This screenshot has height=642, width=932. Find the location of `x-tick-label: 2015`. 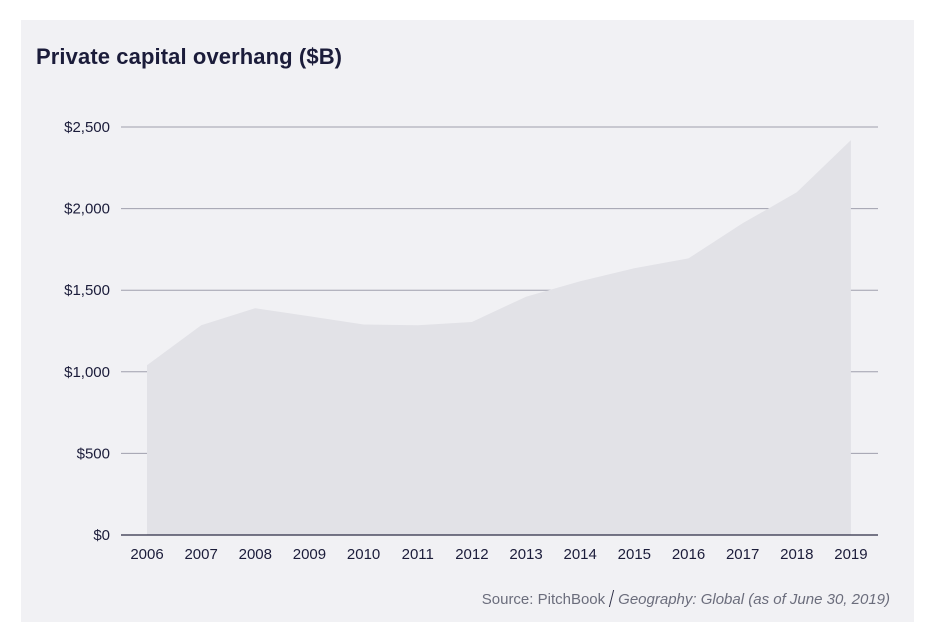

x-tick-label: 2015 is located at coordinates (634, 554).